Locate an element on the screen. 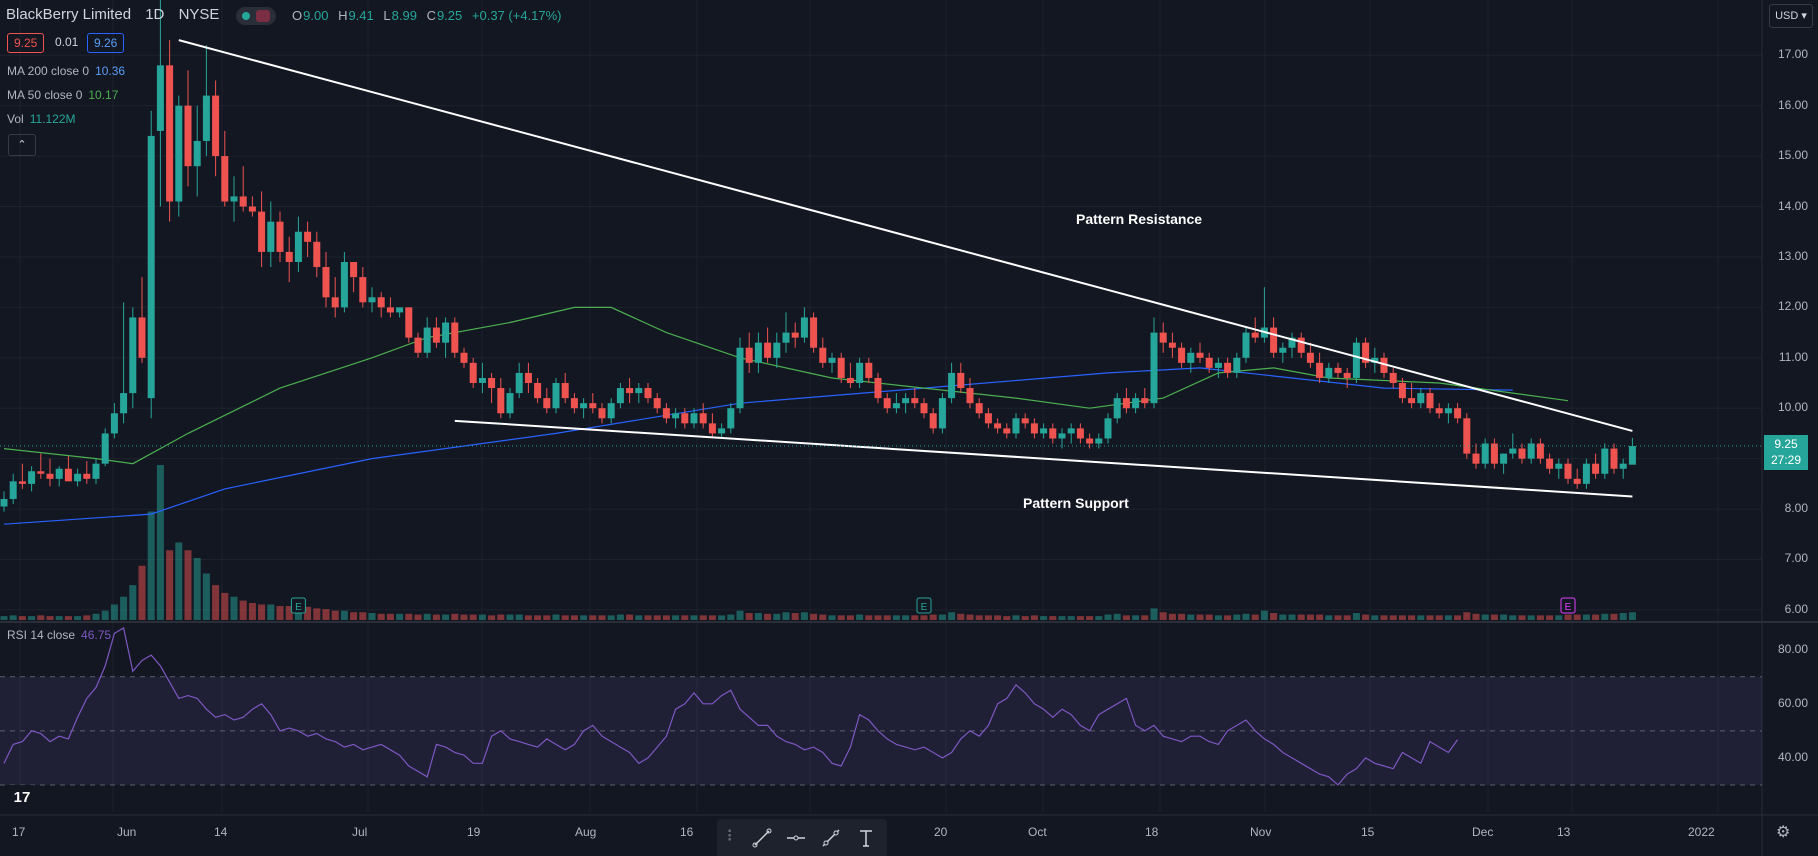 The image size is (1818, 856). time-tick-label: 15 is located at coordinates (1368, 832).